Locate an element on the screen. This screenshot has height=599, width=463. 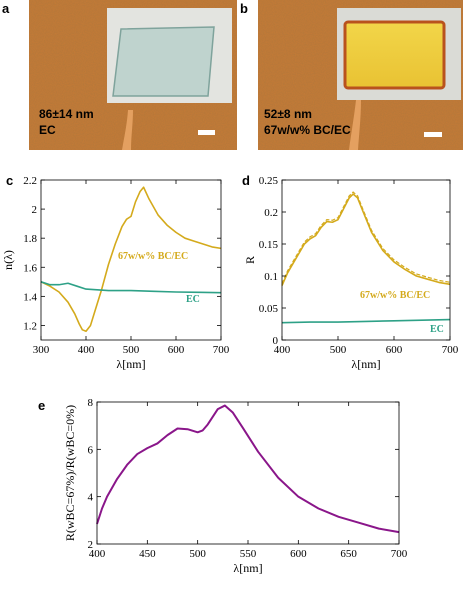
panel-a: a 86±14 nm EC is located at coordinates (119, 75).